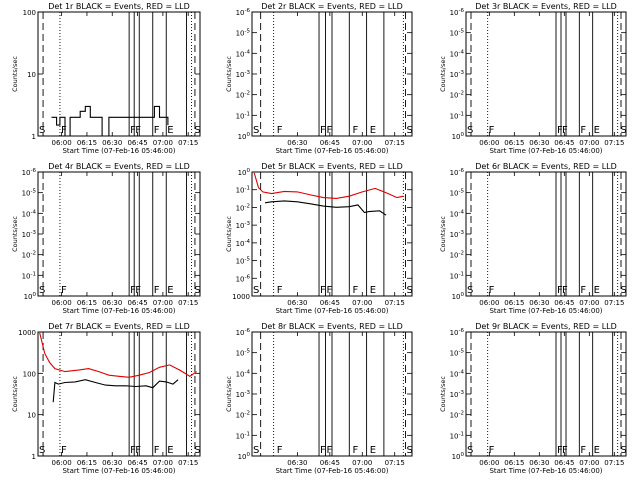 The width and height of the screenshot is (640, 480). Describe the element at coordinates (119, 326) in the screenshot. I see `panel-title: Det 7r BLACK = Events, RED = LLD` at that location.